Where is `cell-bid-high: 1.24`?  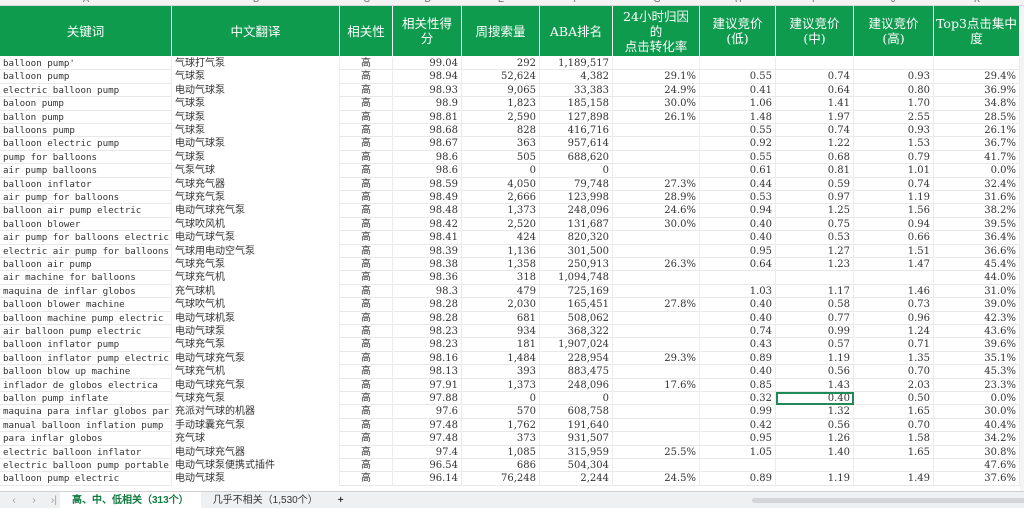 cell-bid-high: 1.24 is located at coordinates (894, 332).